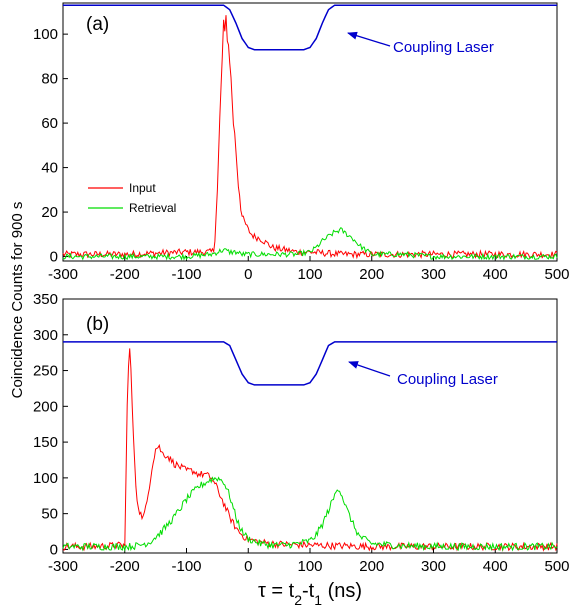 The width and height of the screenshot is (578, 608). What do you see at coordinates (97, 324) in the screenshot?
I see `panel-label-b: (b)` at bounding box center [97, 324].